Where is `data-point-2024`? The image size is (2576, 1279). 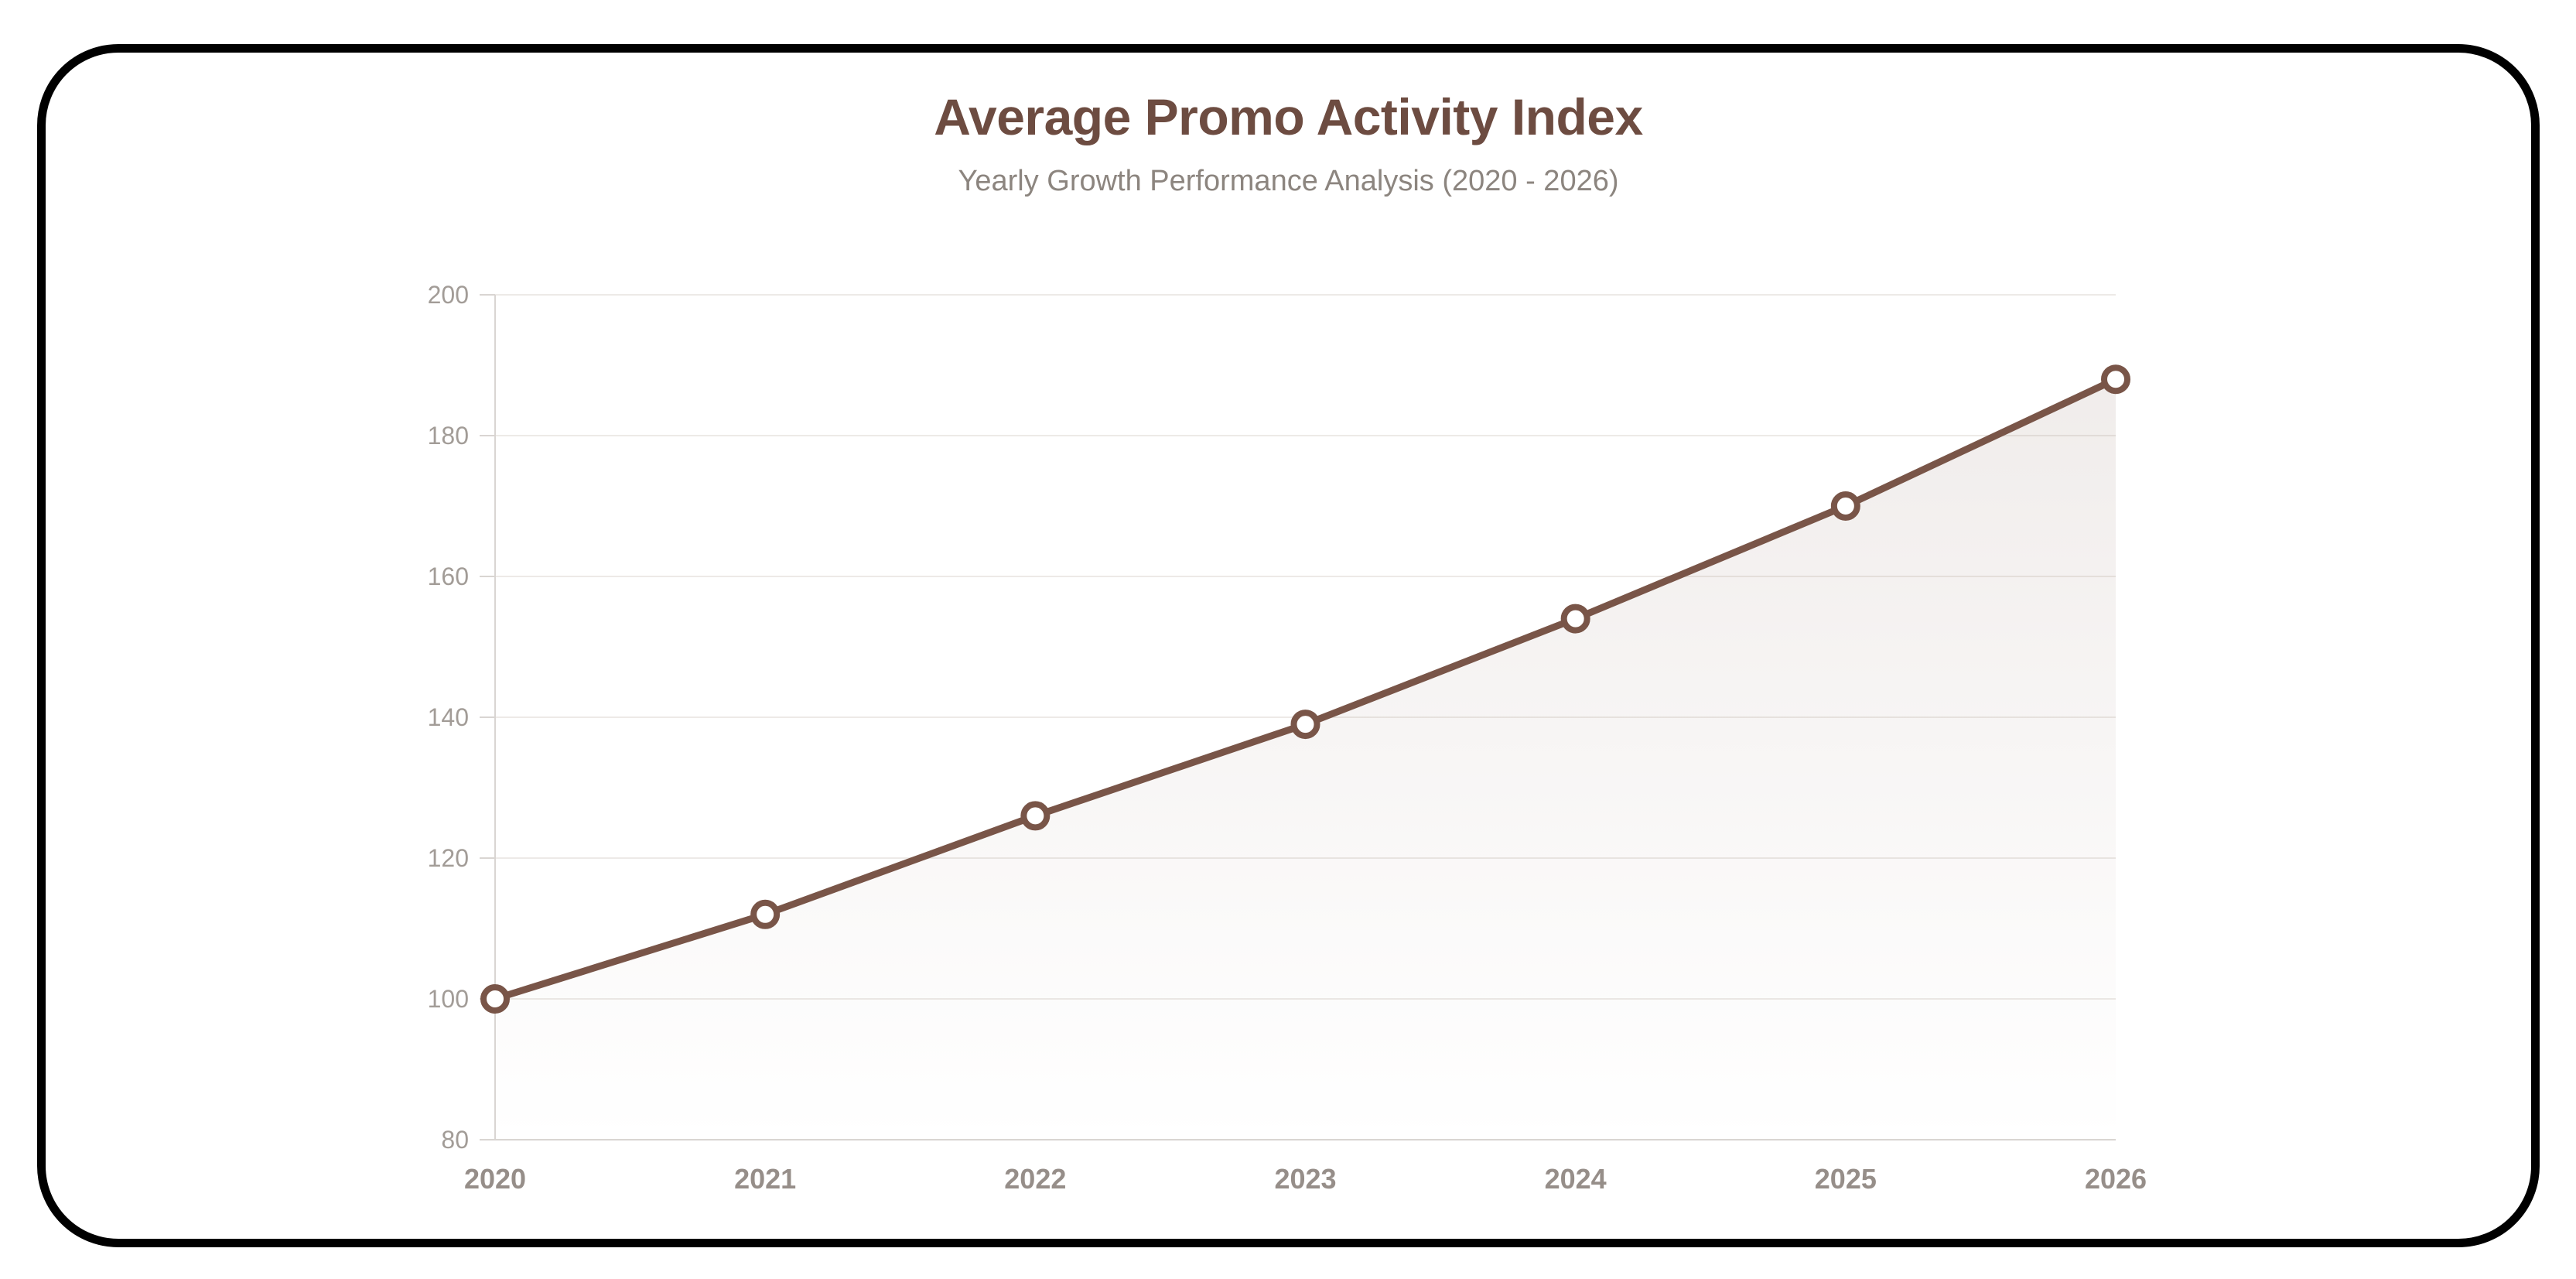
data-point-2024 is located at coordinates (1575, 619).